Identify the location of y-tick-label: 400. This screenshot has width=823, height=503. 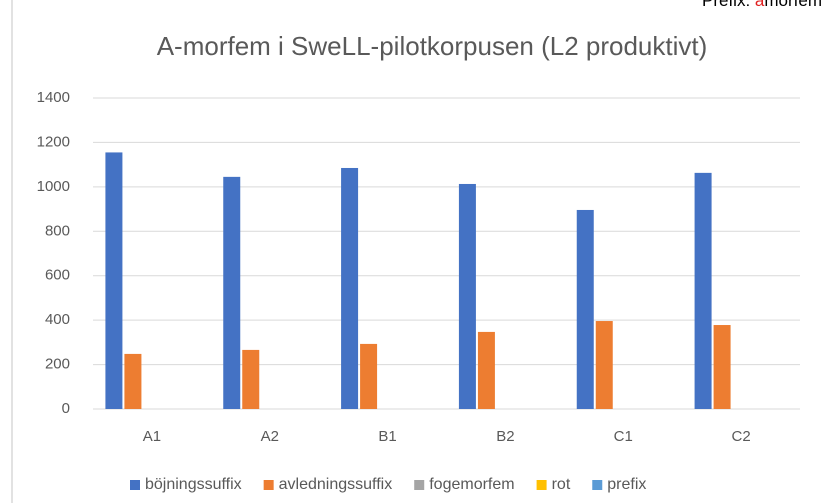
(57, 319).